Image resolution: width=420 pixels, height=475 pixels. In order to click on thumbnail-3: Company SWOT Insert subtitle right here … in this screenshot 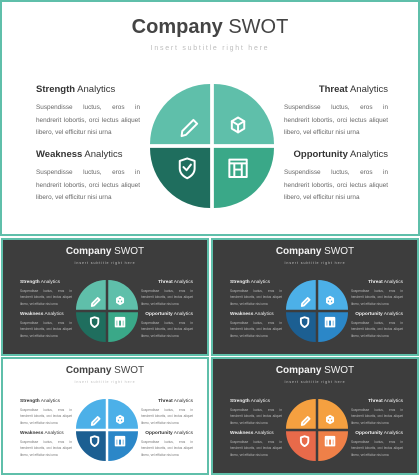, I will do `click(105, 416)`.